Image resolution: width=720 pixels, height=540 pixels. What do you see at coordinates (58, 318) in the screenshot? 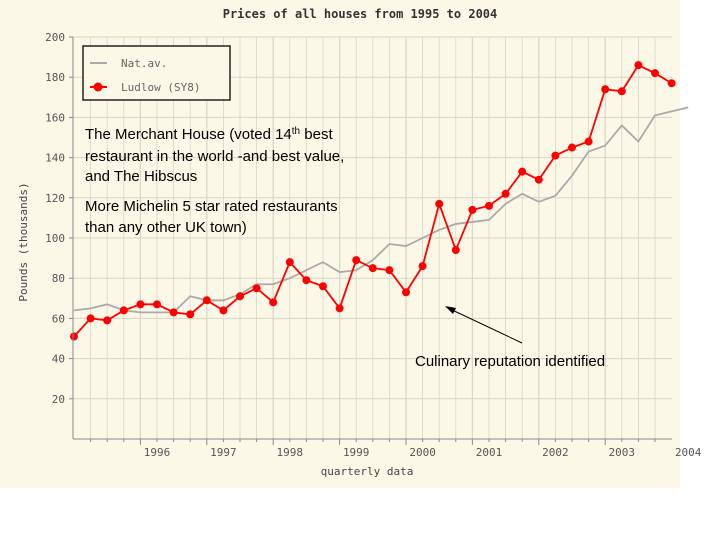
I see `y-tick-label: 60` at bounding box center [58, 318].